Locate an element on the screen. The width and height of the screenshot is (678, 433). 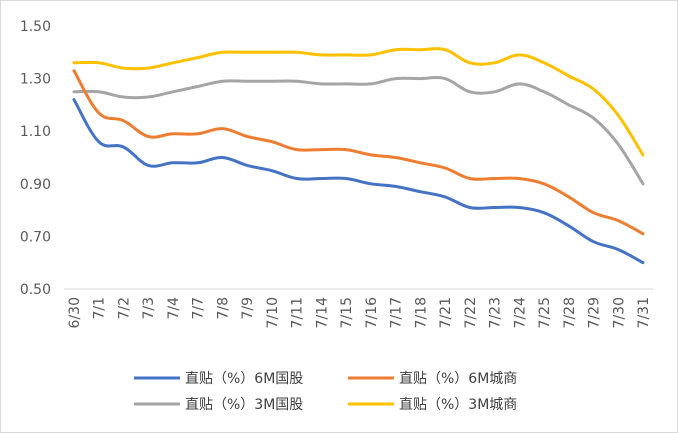
x-tick-label: 7/23 is located at coordinates (496, 312).